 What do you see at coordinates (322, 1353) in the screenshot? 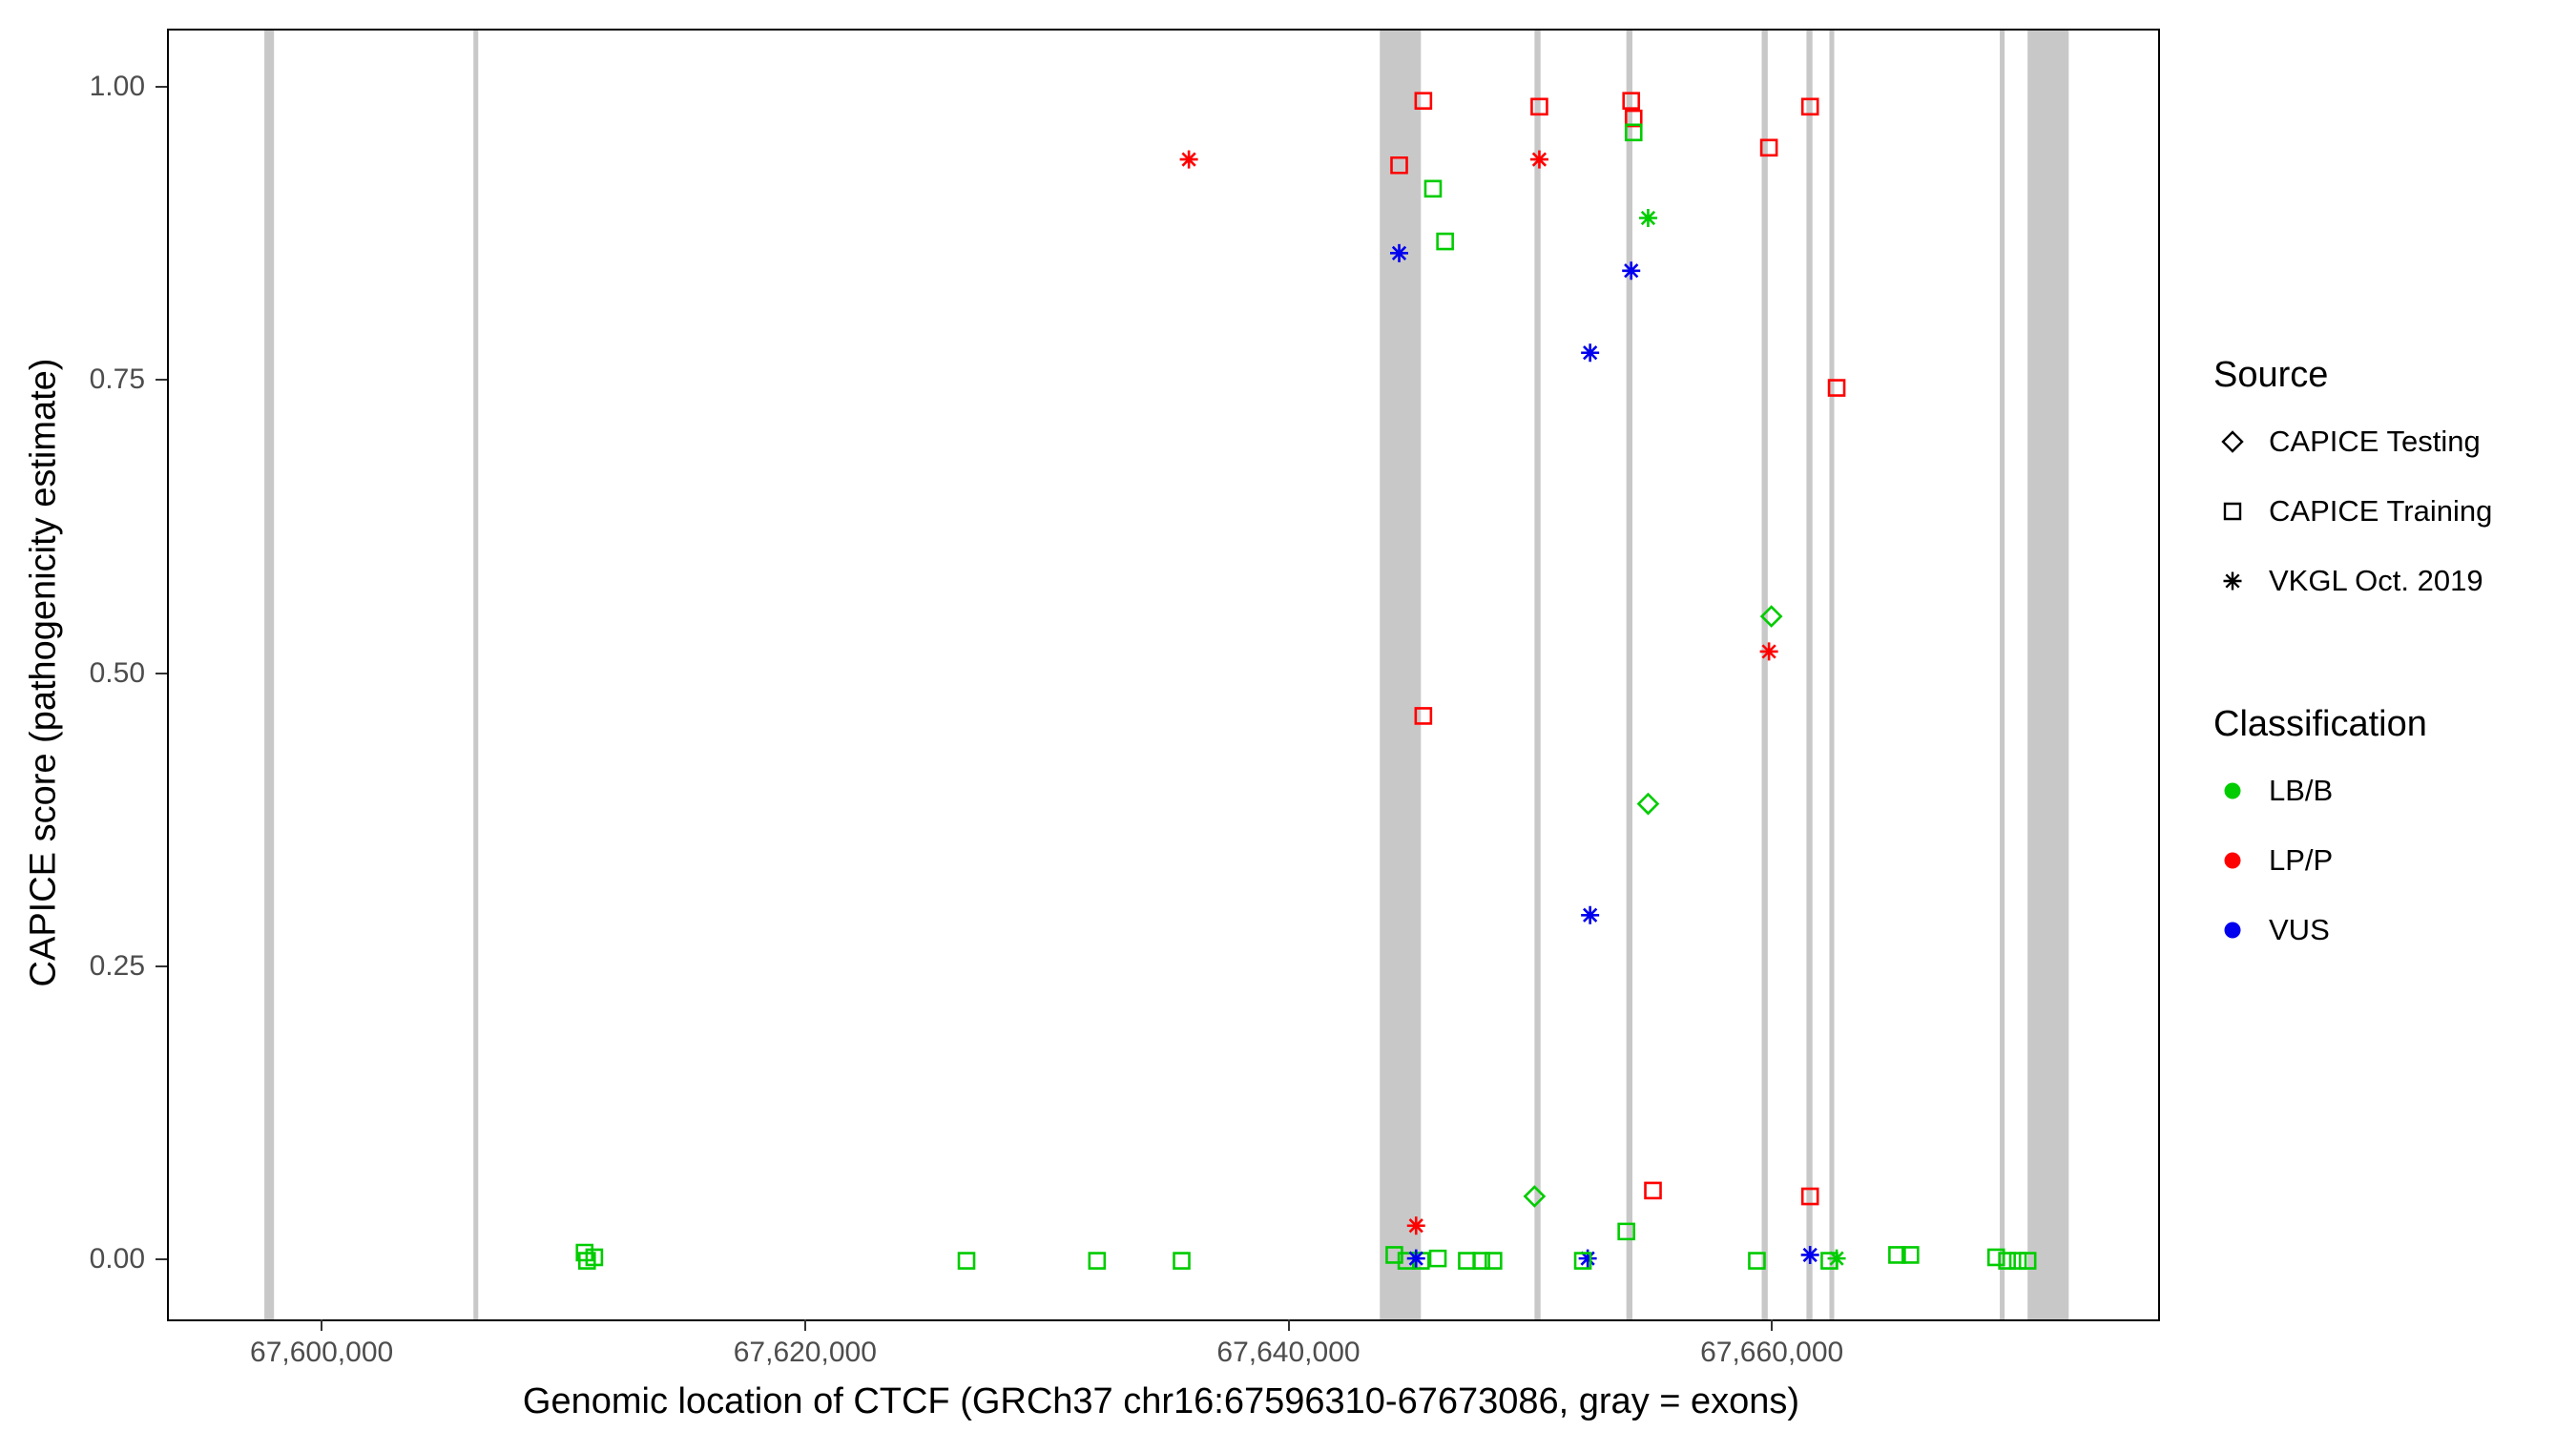
I see `x-tick-label: 67,600,000` at bounding box center [322, 1353].